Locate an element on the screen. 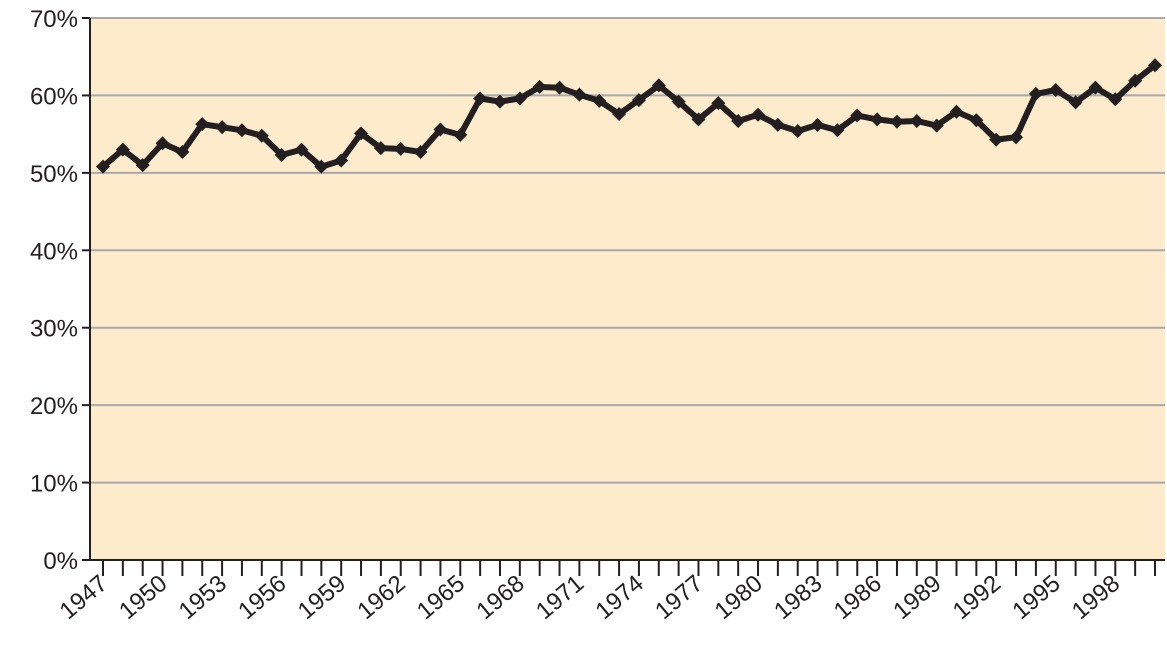 This screenshot has width=1167, height=657. x-tick-label: 1980 is located at coordinates (739, 597).